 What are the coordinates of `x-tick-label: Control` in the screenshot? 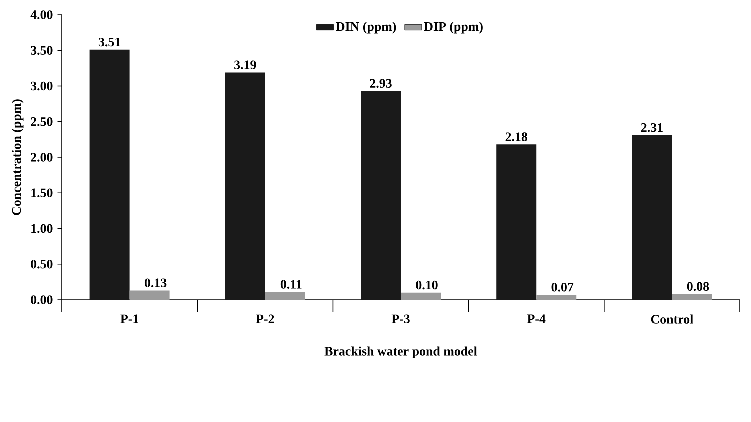 It's located at (672, 319).